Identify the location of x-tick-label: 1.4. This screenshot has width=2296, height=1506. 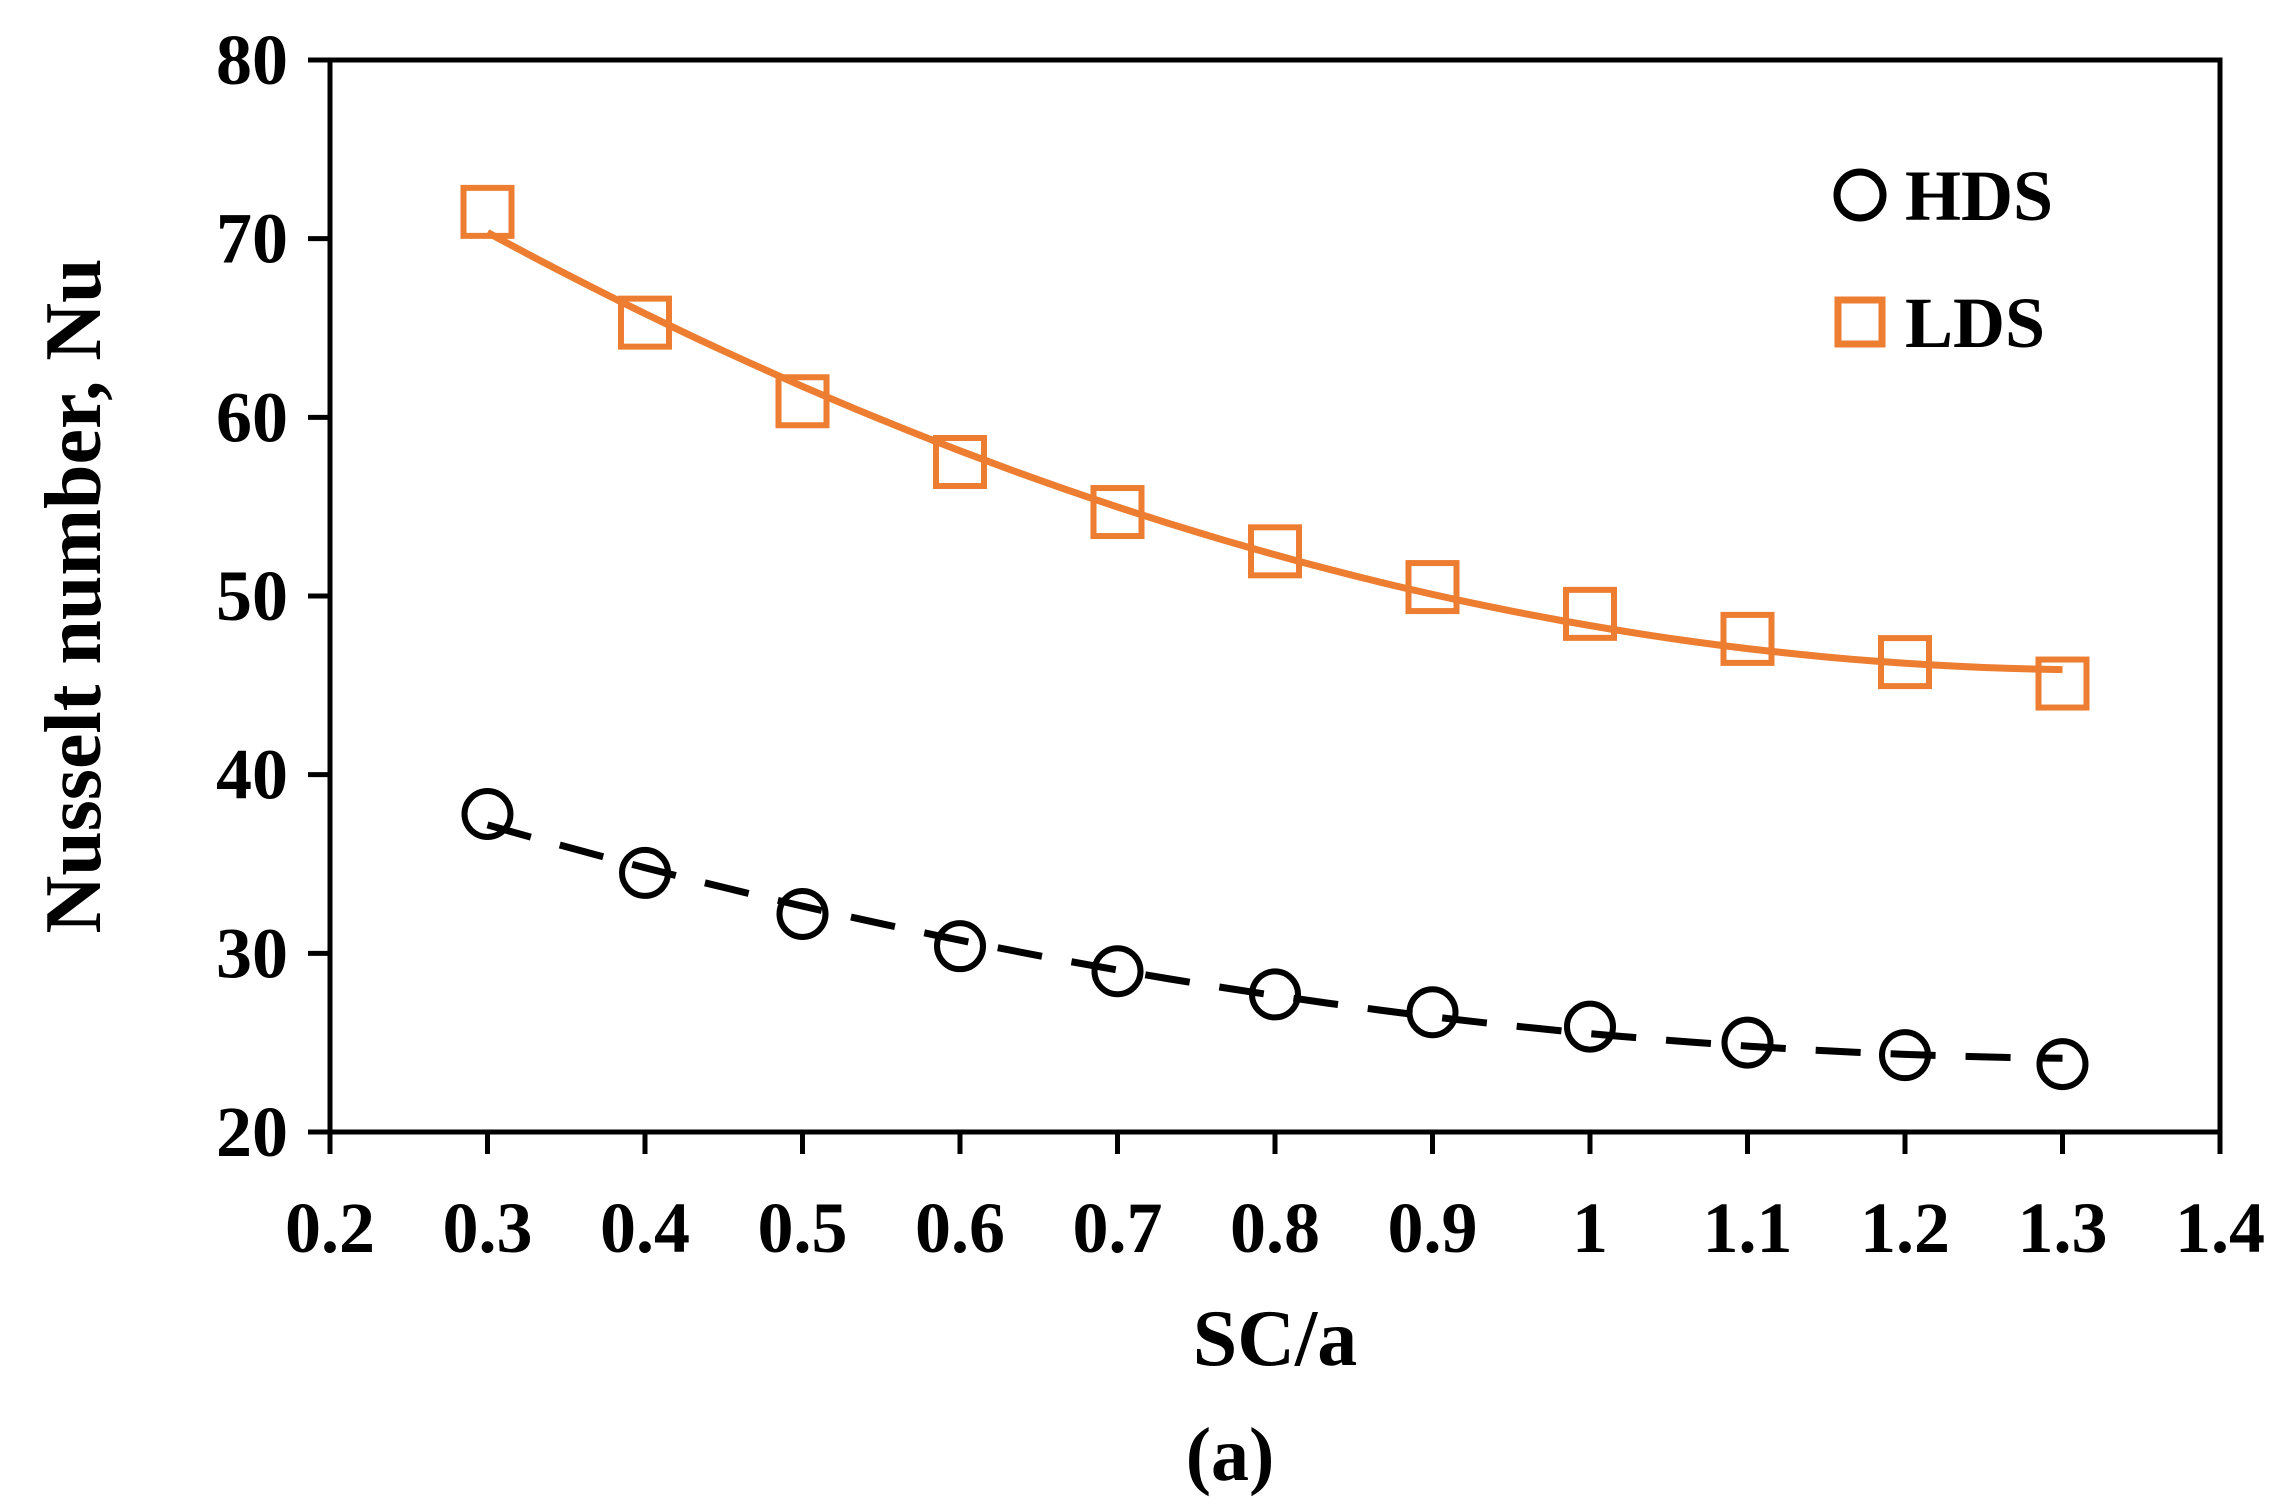
(2220, 1228).